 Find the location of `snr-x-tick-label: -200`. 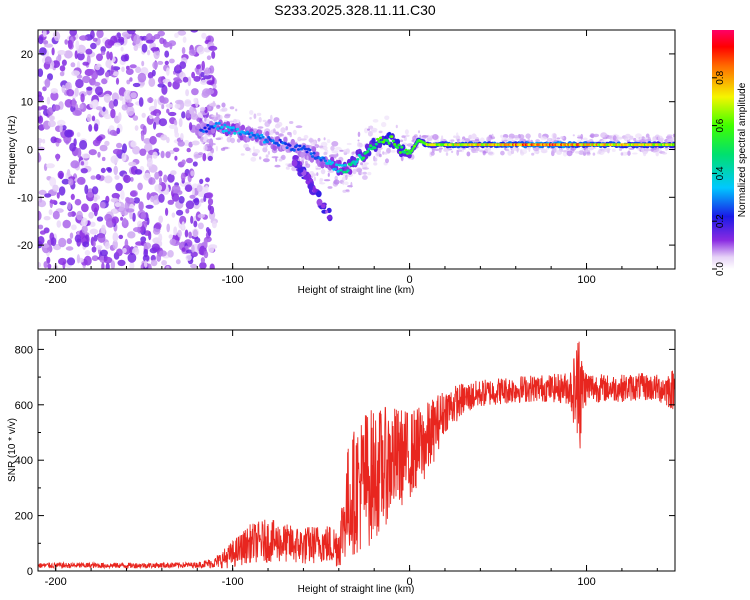

snr-x-tick-label: -200 is located at coordinates (56, 582).